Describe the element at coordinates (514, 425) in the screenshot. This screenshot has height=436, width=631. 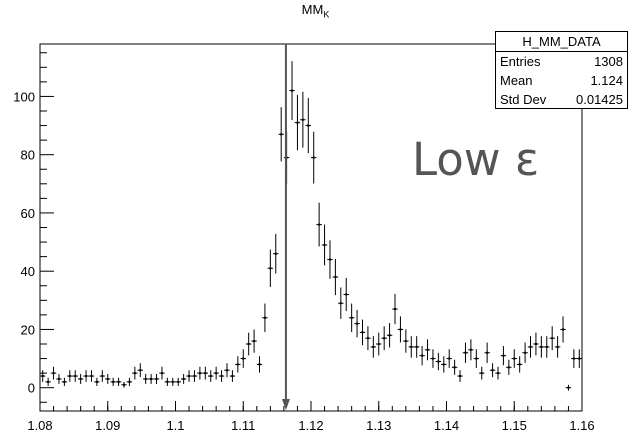
I see `x-tick-label: 1.15` at that location.